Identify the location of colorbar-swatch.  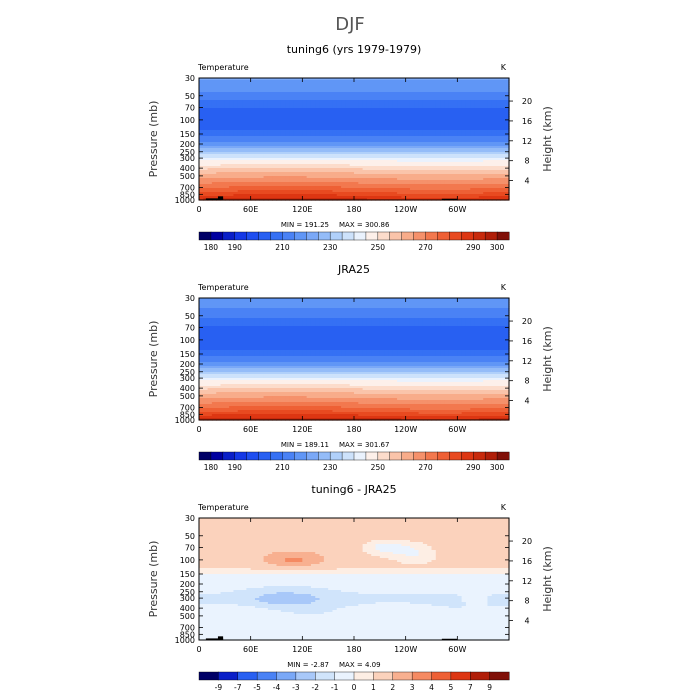
(336, 236).